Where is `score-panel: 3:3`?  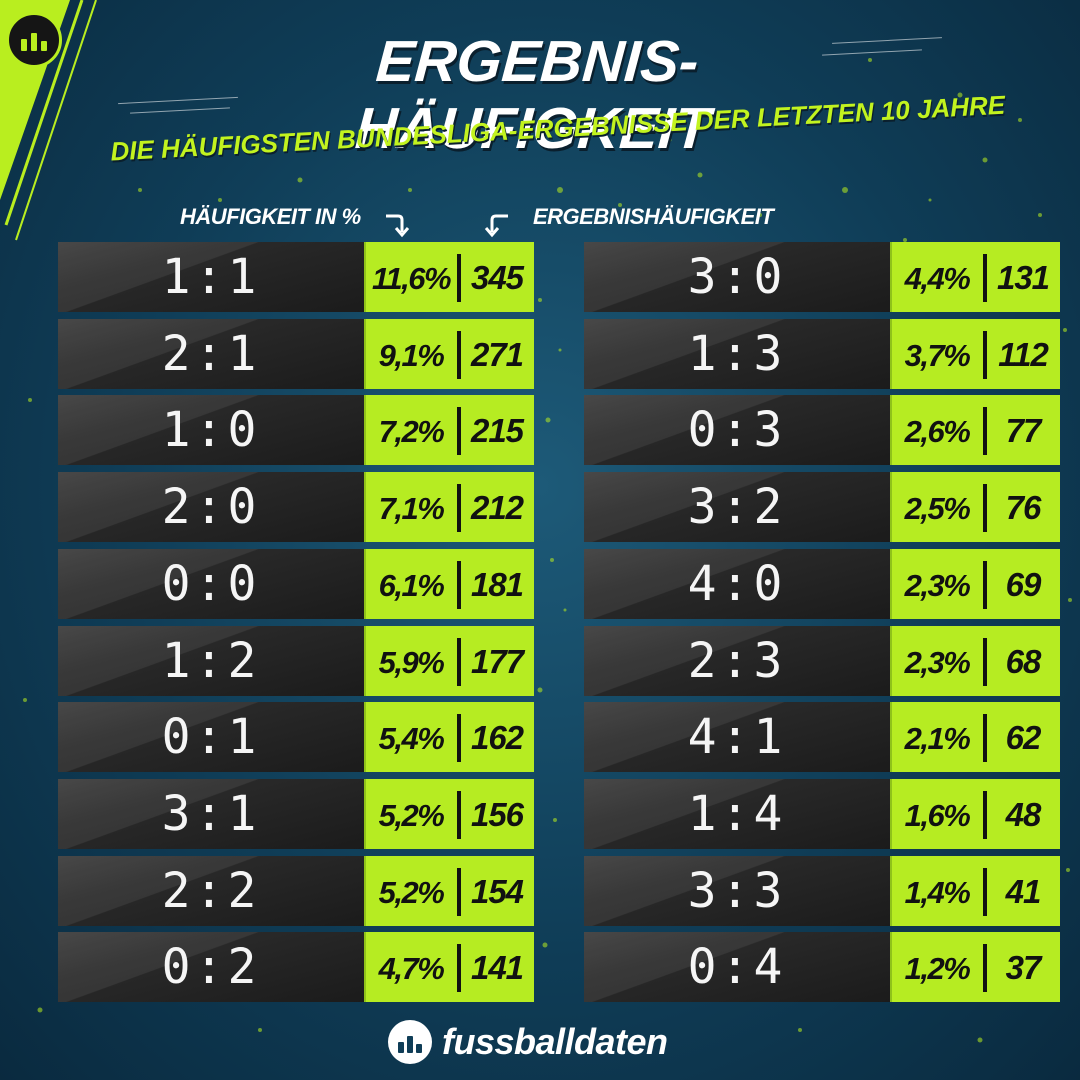
score-panel: 3:3 is located at coordinates (737, 890).